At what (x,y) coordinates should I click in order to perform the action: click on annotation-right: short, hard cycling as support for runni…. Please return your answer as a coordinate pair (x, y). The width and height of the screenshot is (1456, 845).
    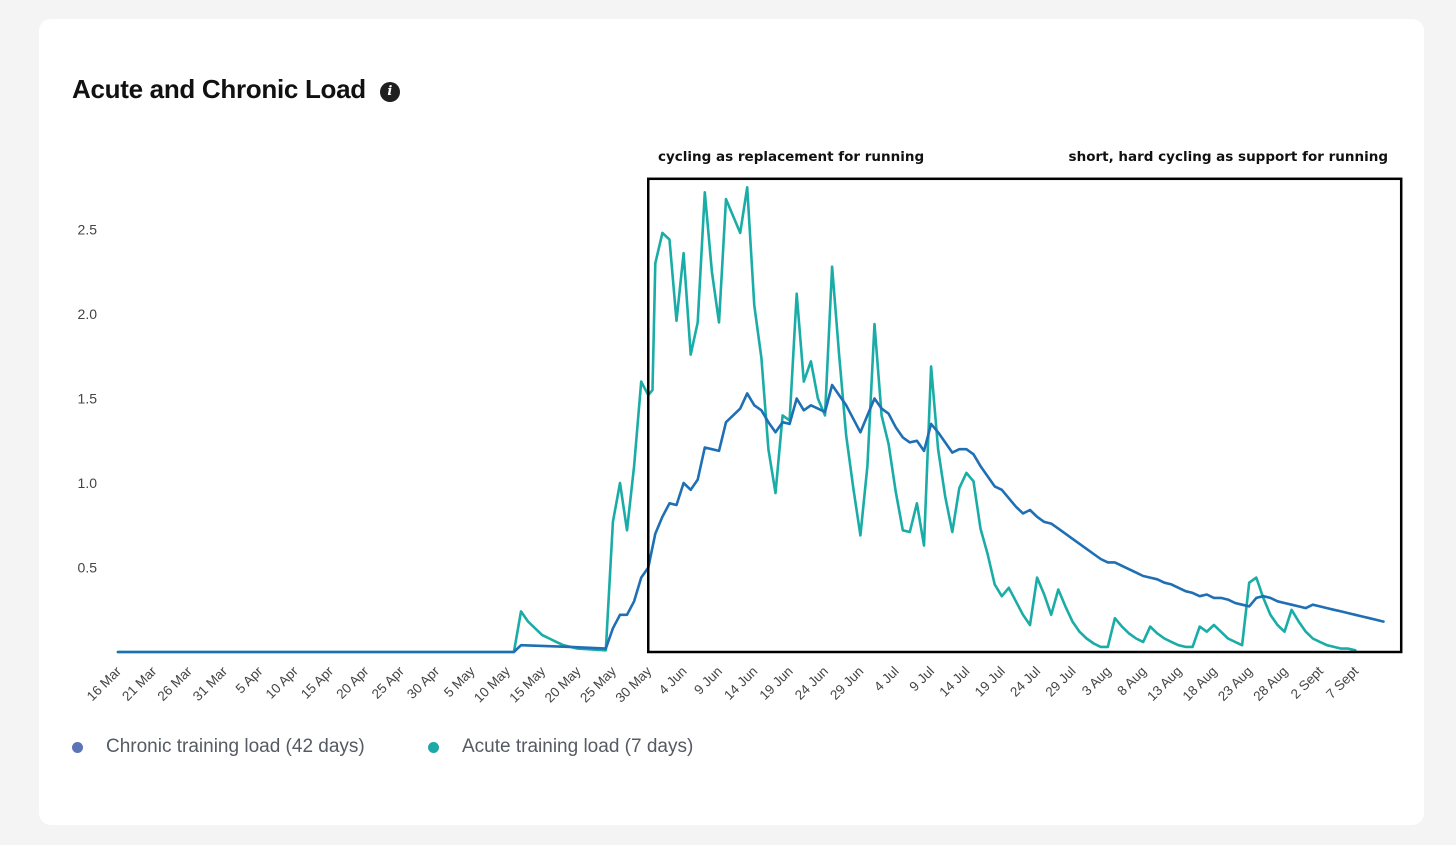
    Looking at the image, I should click on (1228, 157).